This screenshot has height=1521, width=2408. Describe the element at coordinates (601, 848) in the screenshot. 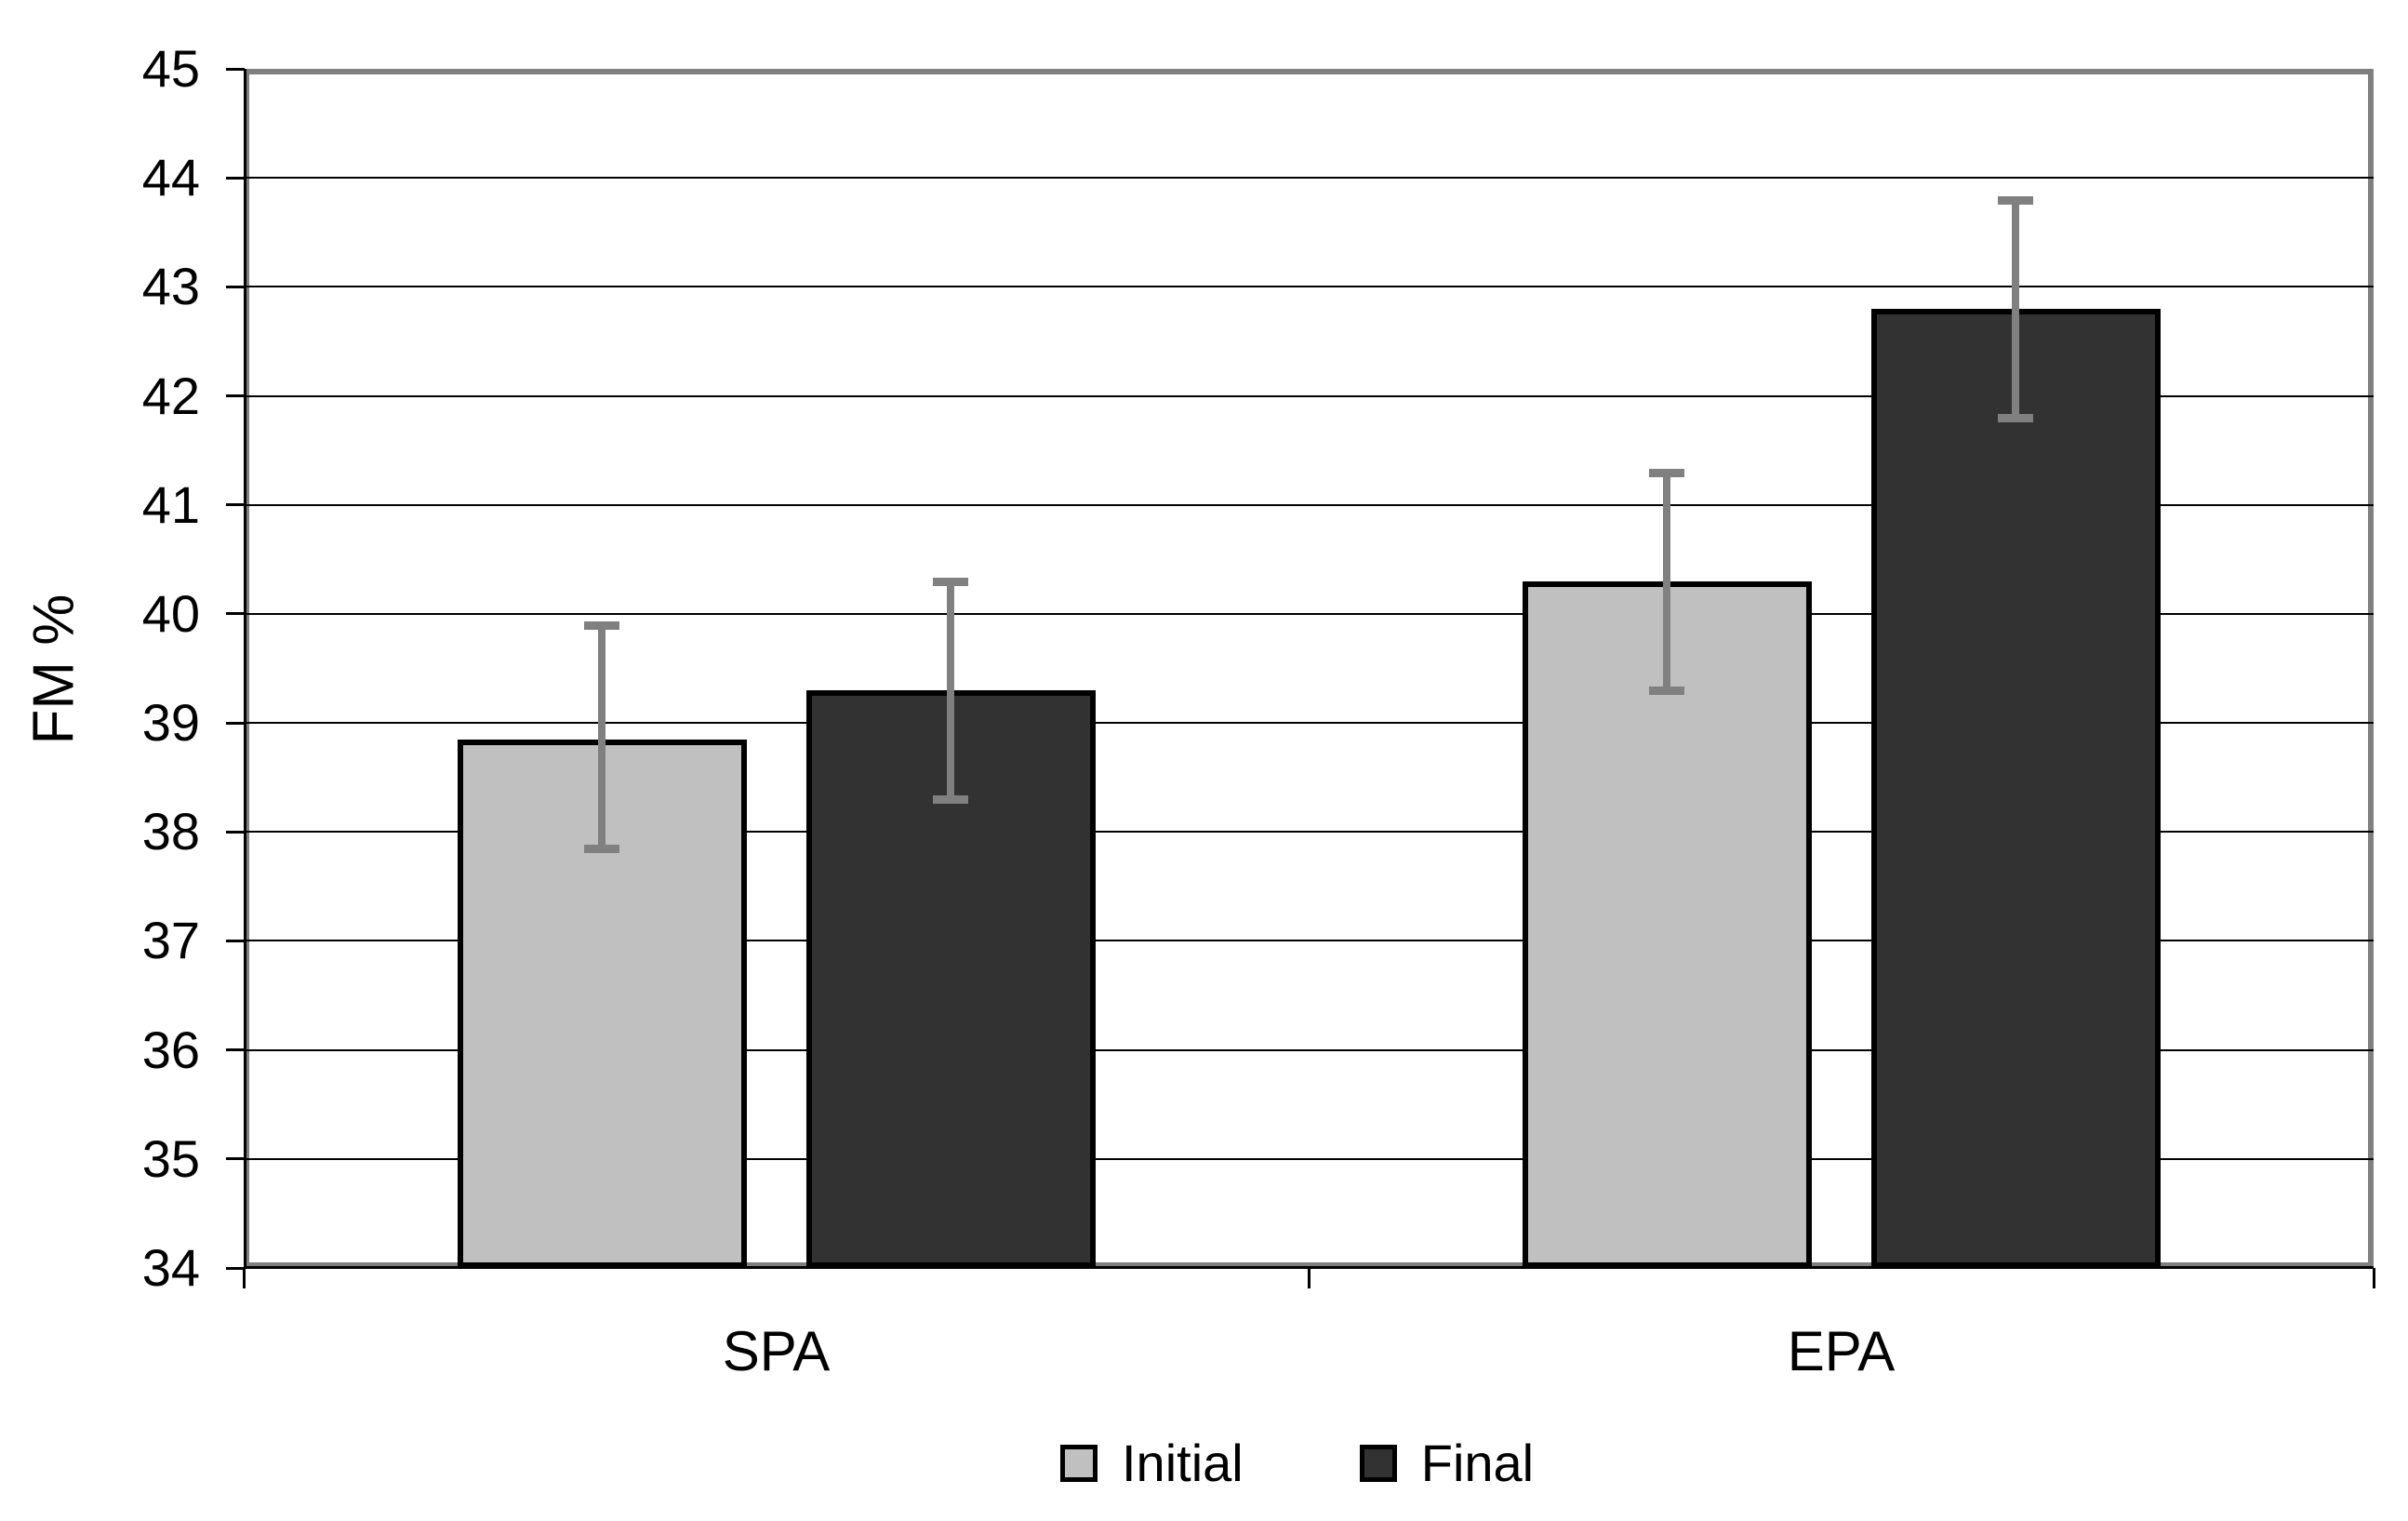

I see `error-bar-spa-initial-cap-bottom` at that location.